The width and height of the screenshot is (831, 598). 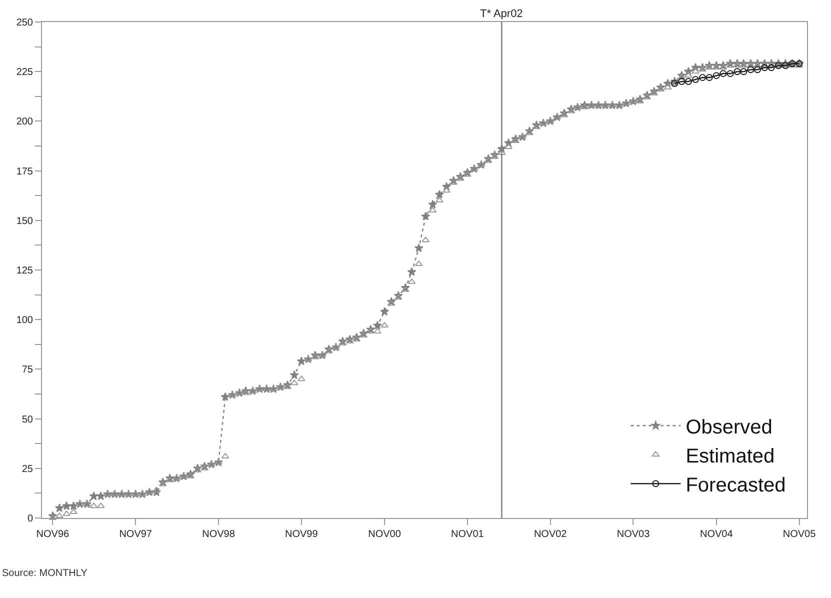 What do you see at coordinates (501, 14) in the screenshot?
I see `ref-line-label: T* Apr02` at bounding box center [501, 14].